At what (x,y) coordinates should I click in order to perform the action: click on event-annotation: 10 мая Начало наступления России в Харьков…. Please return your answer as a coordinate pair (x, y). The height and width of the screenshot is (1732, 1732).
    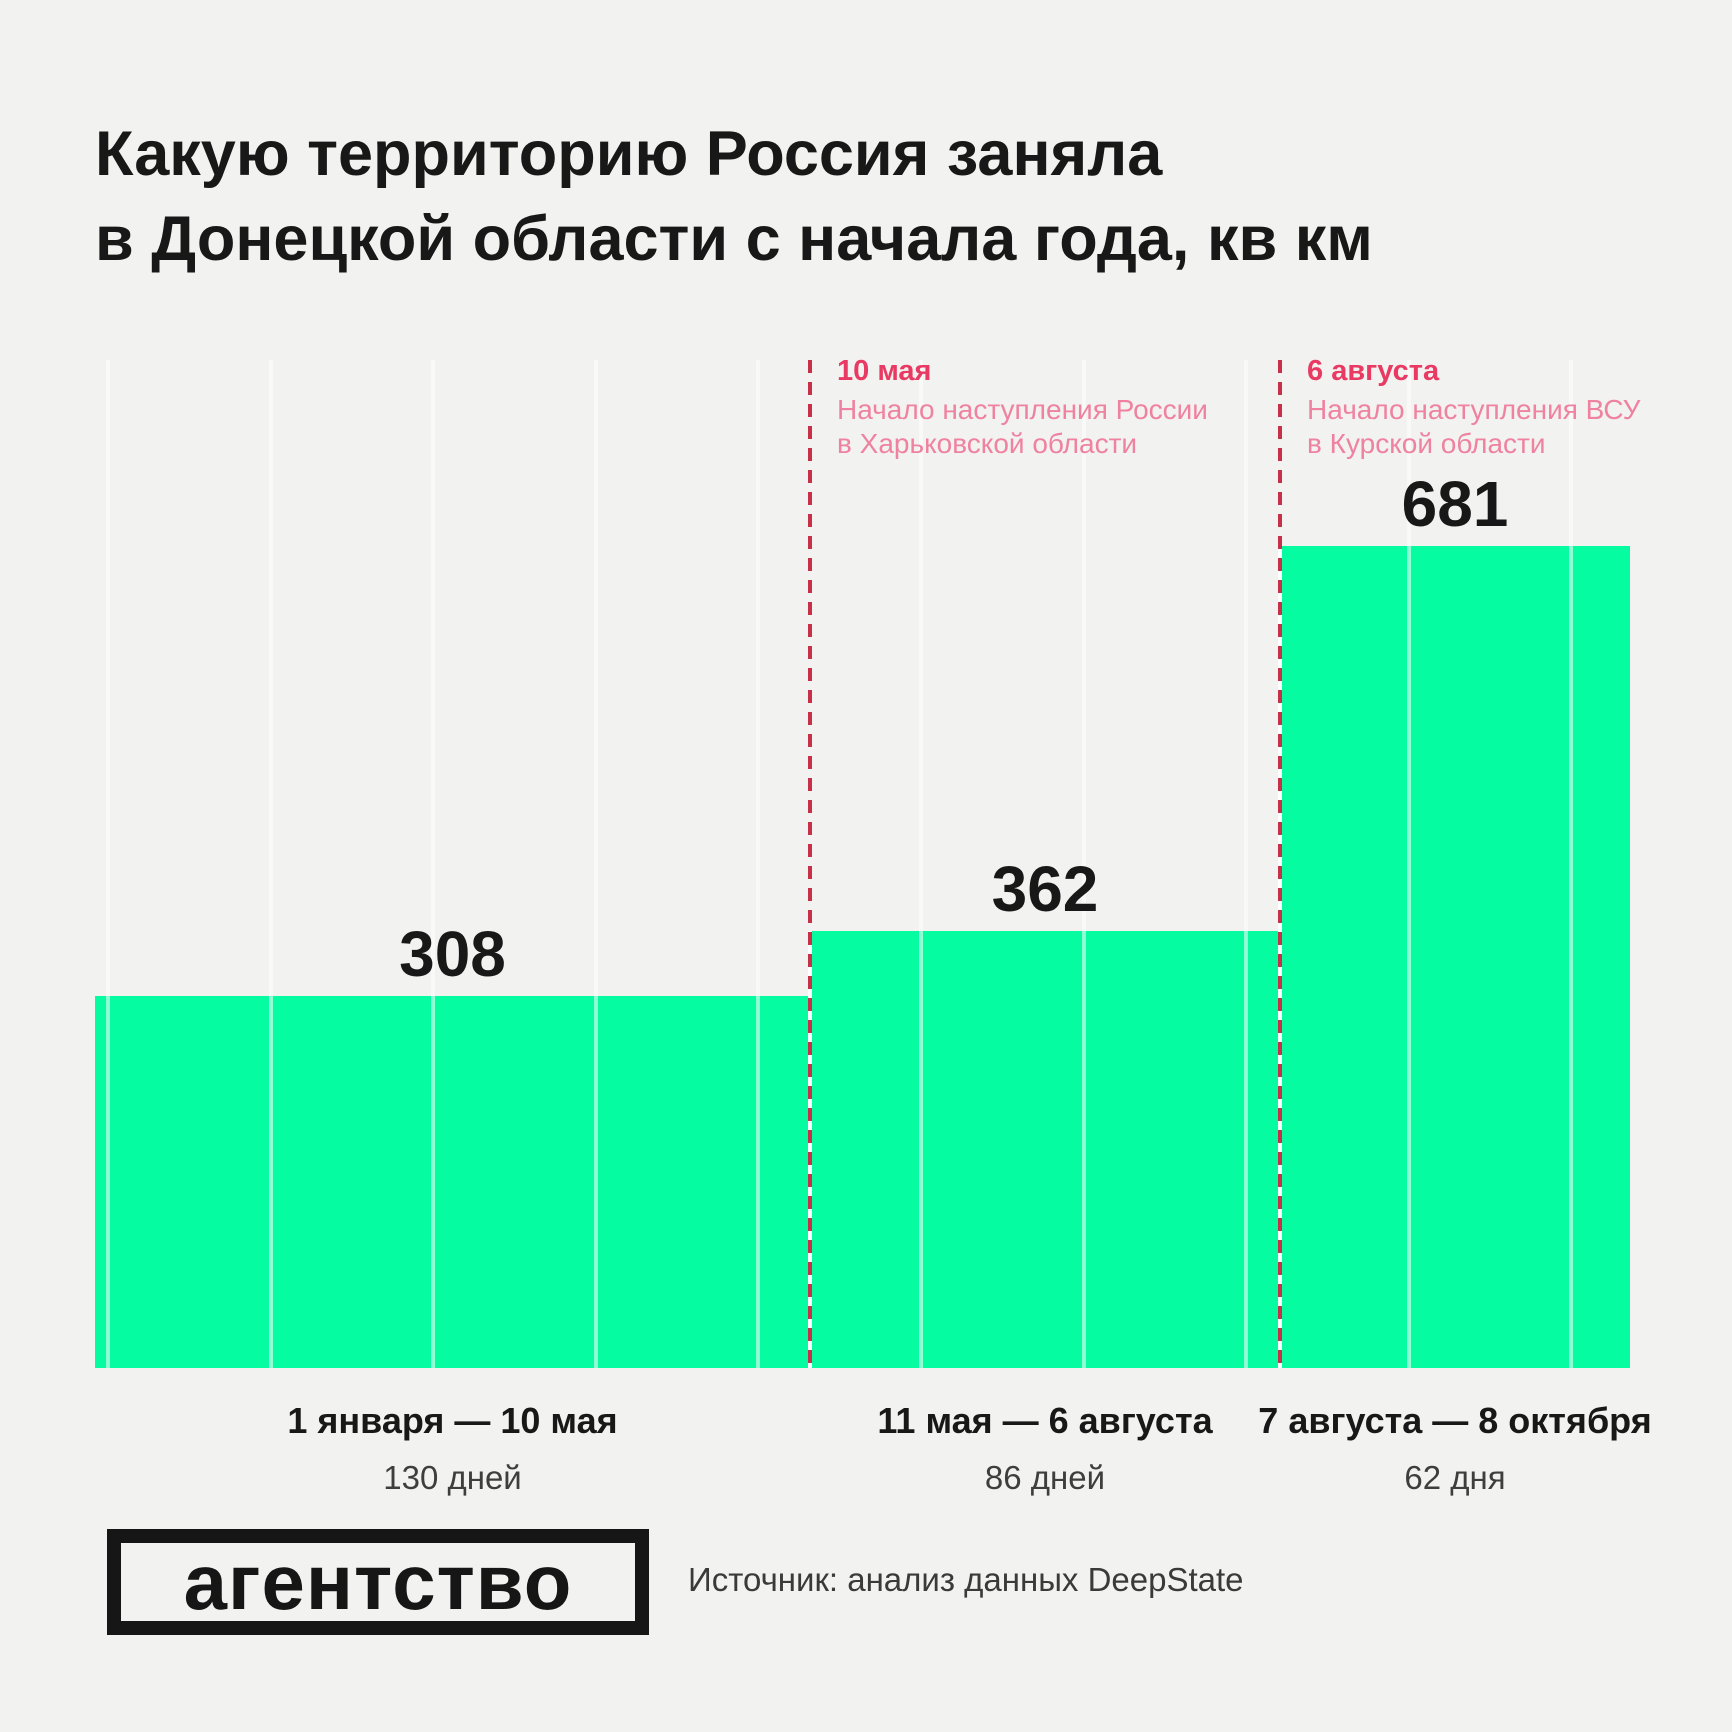
    Looking at the image, I should click on (1022, 407).